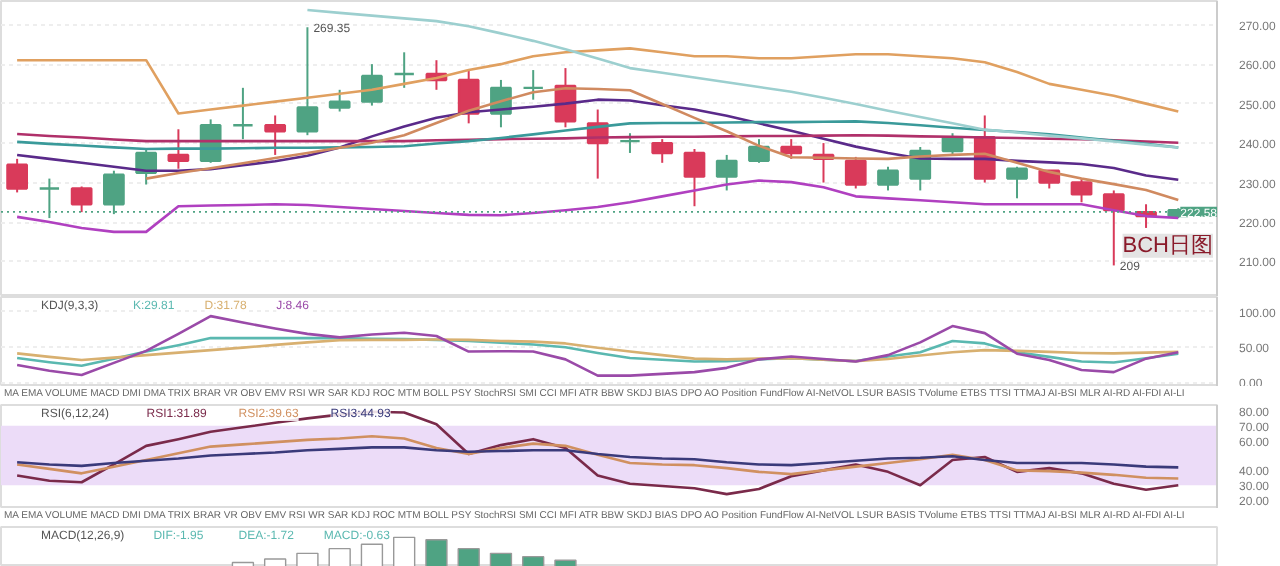 The image size is (1280, 566). Describe the element at coordinates (1168, 245) in the screenshot. I see `annotation: BCH日图` at that location.